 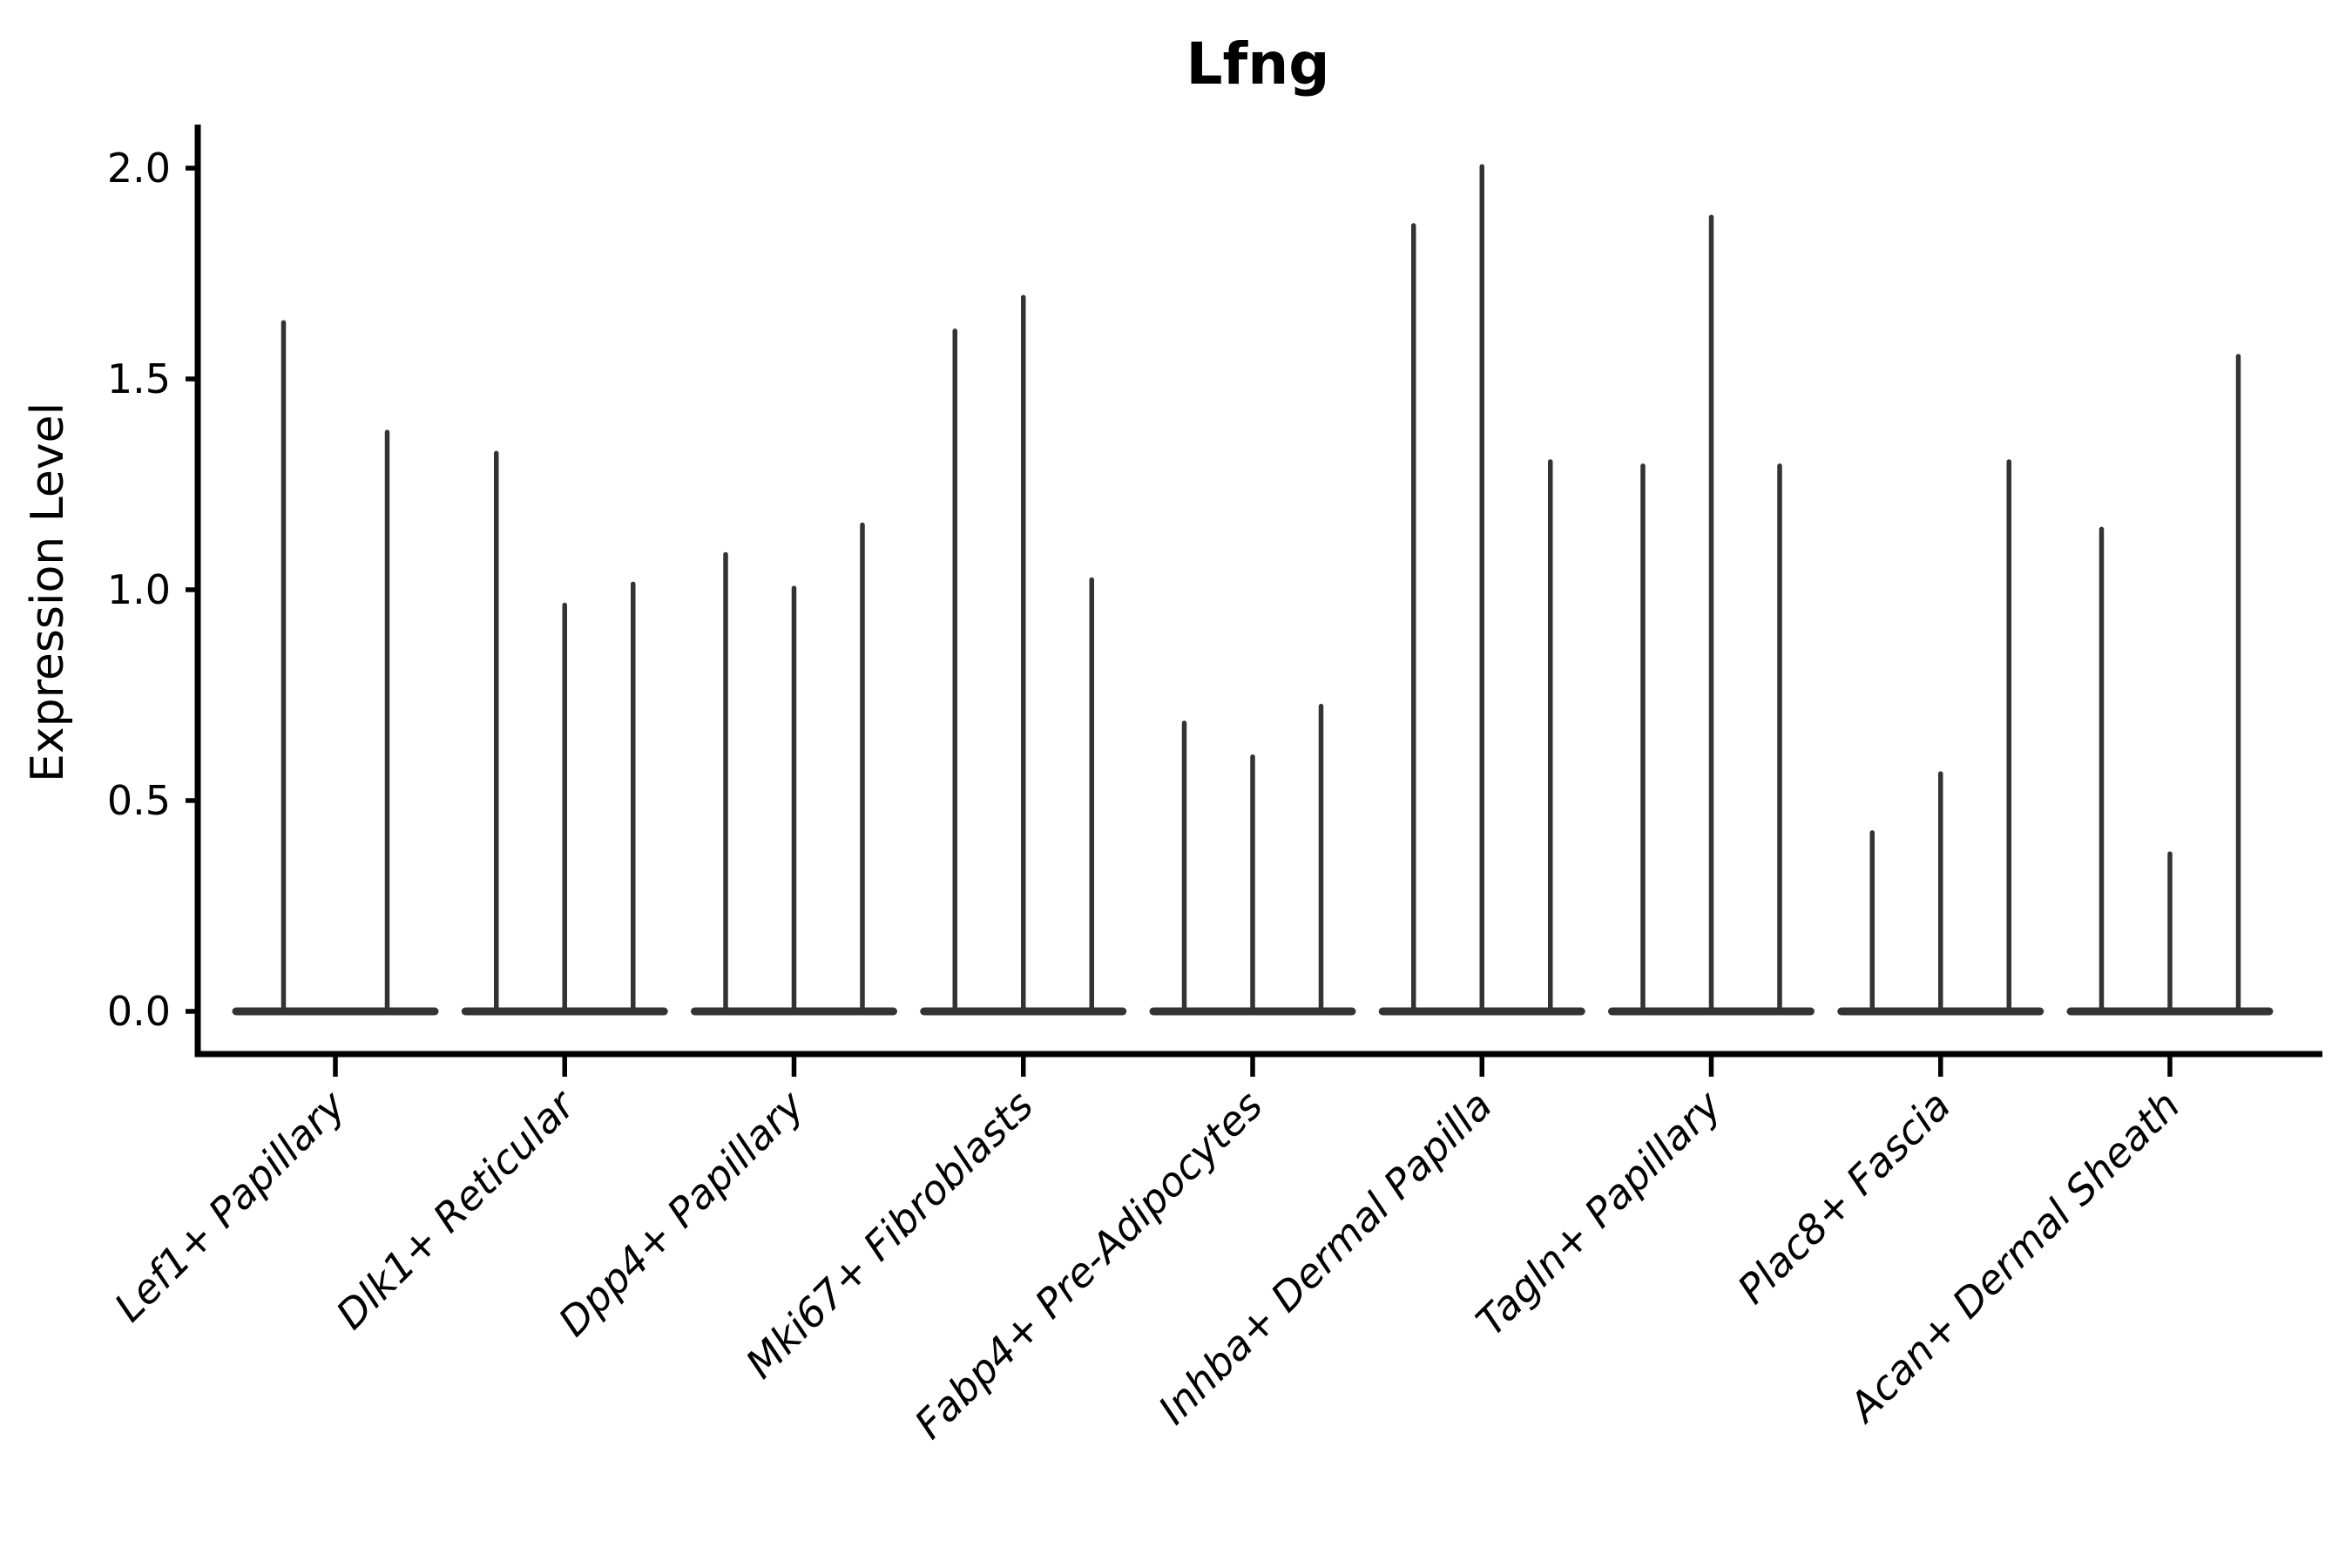 What do you see at coordinates (1258, 64) in the screenshot?
I see `plot-title: Lfng` at bounding box center [1258, 64].